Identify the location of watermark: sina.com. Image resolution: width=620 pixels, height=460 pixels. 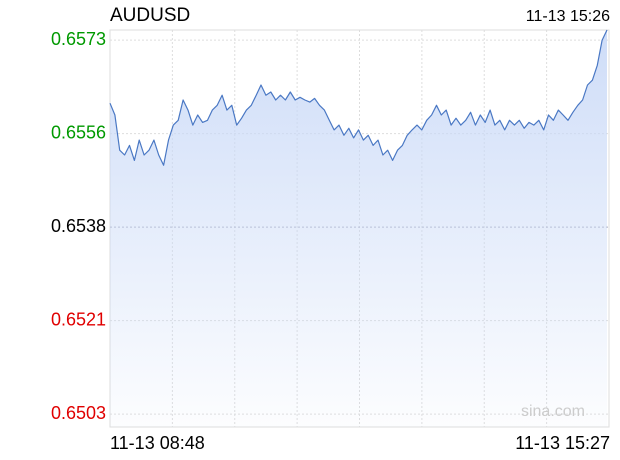
(553, 411).